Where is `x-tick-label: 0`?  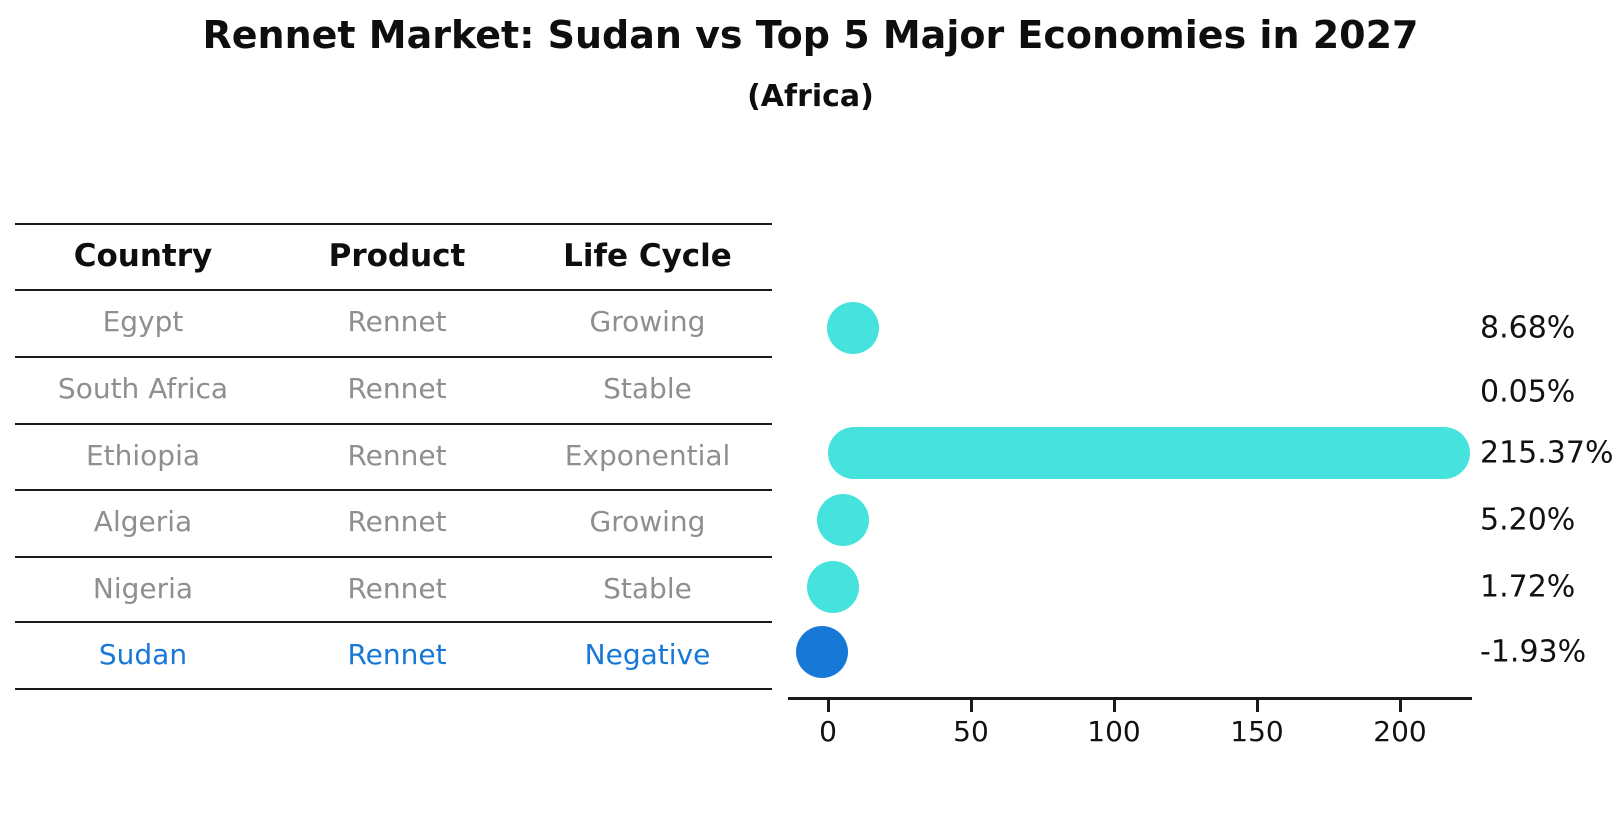 x-tick-label: 0 is located at coordinates (828, 731).